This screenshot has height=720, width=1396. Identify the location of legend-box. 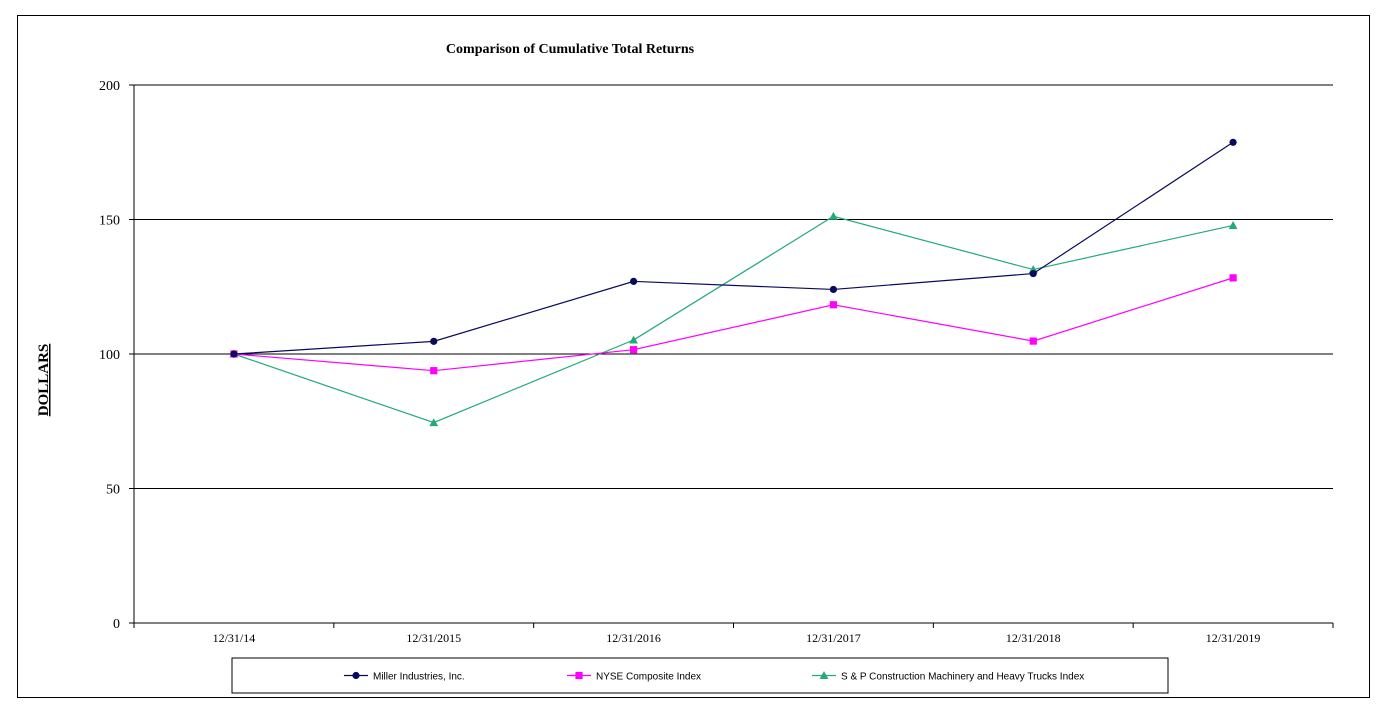
(700, 675).